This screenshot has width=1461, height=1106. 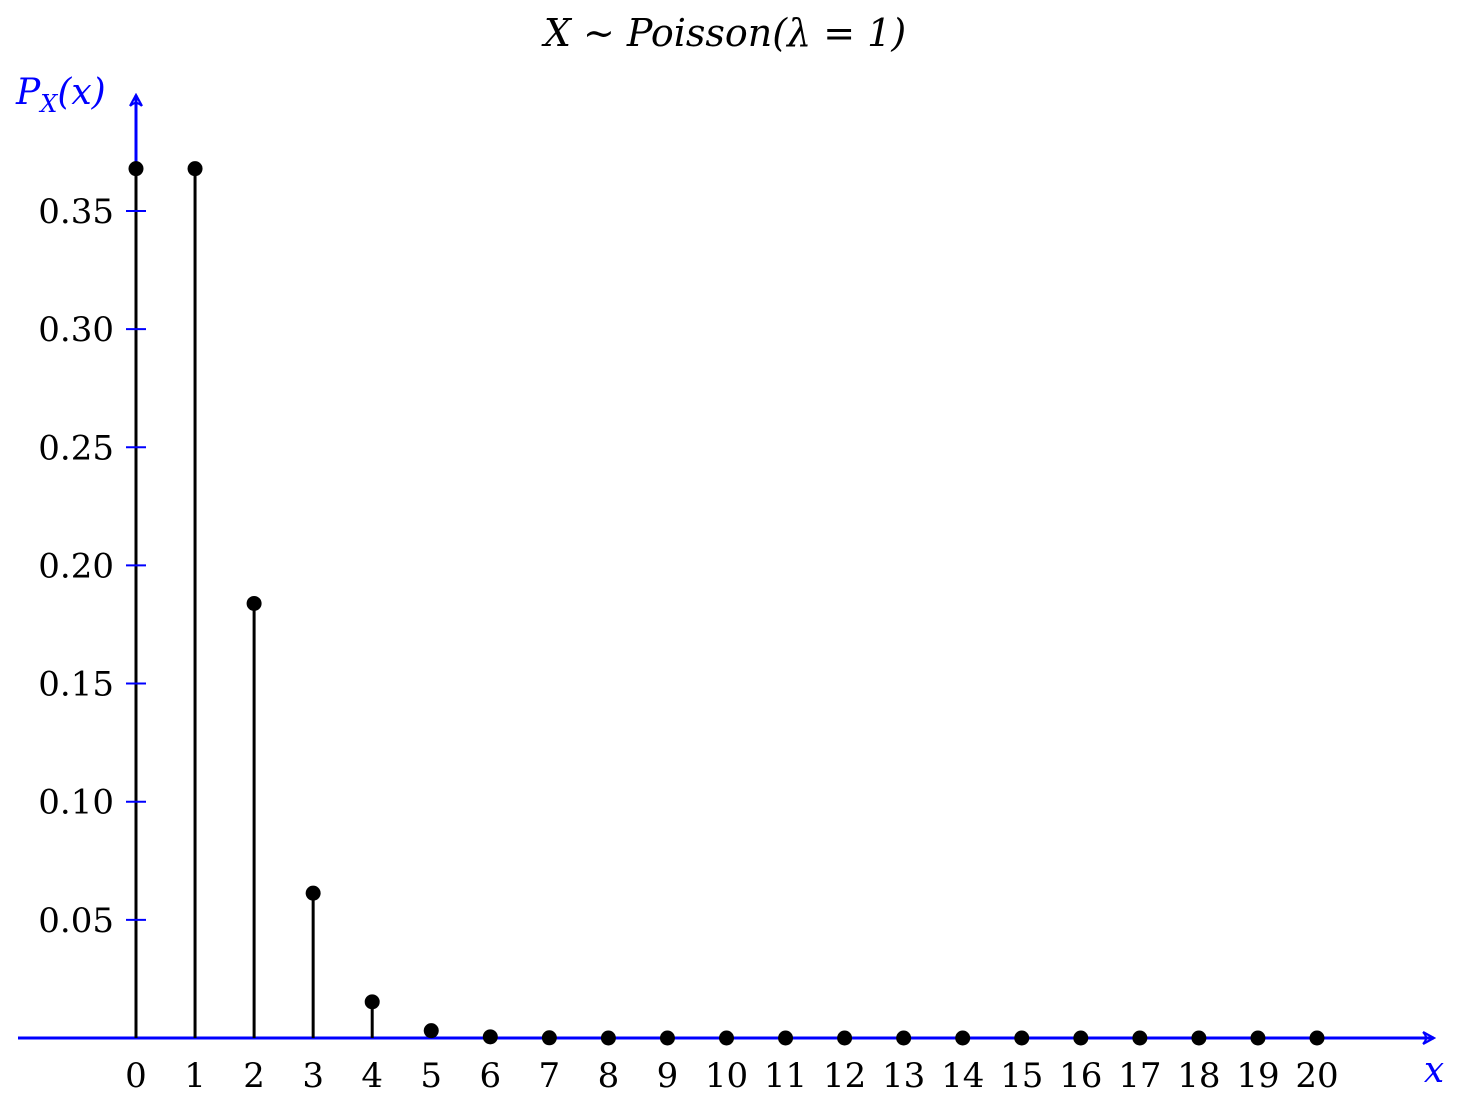 I want to click on x-tick-label: 13, so click(x=903, y=1076).